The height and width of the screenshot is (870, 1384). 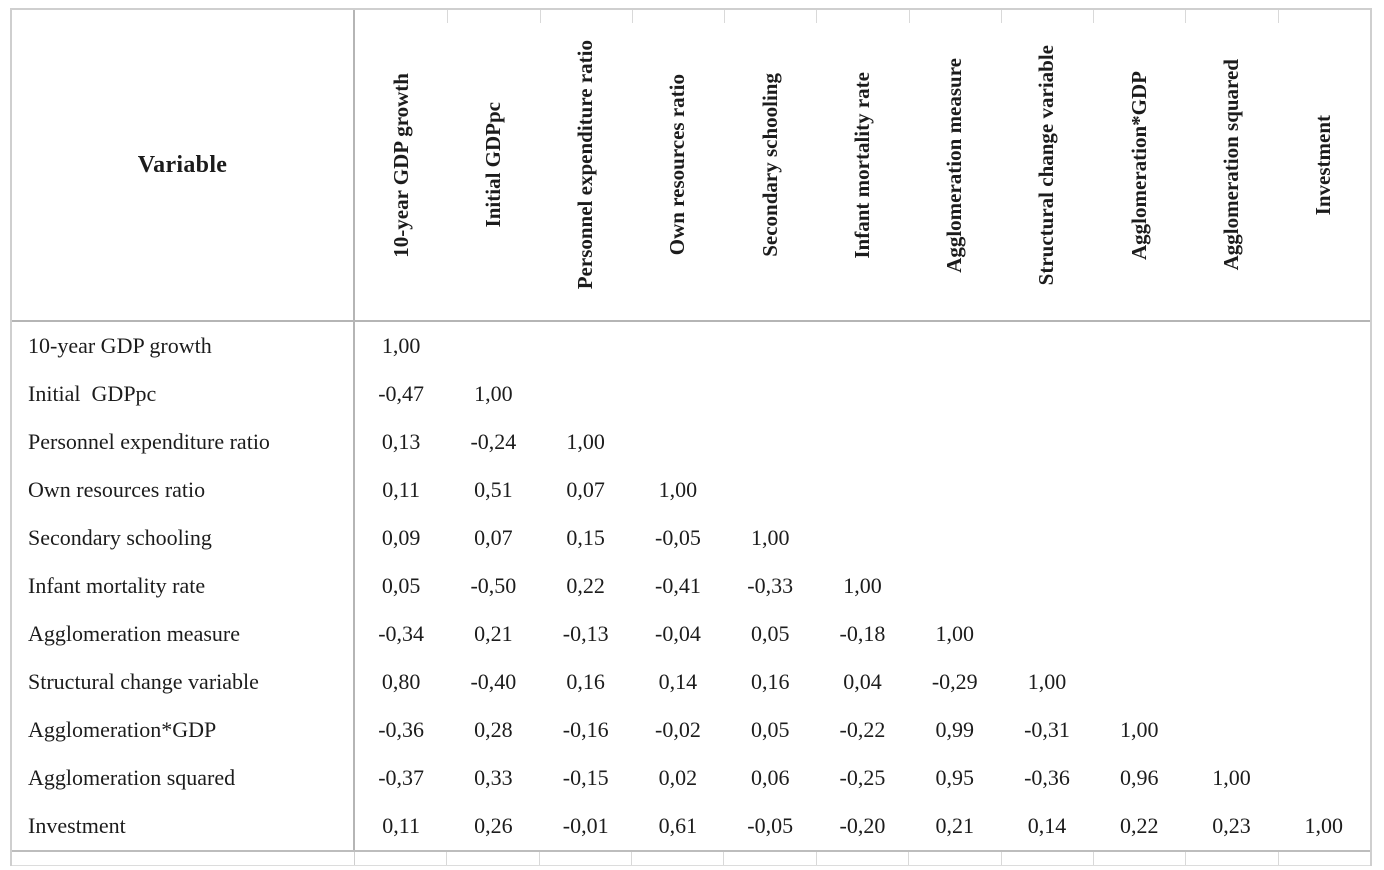 What do you see at coordinates (1324, 165) in the screenshot?
I see `column-header-cell: Investment` at bounding box center [1324, 165].